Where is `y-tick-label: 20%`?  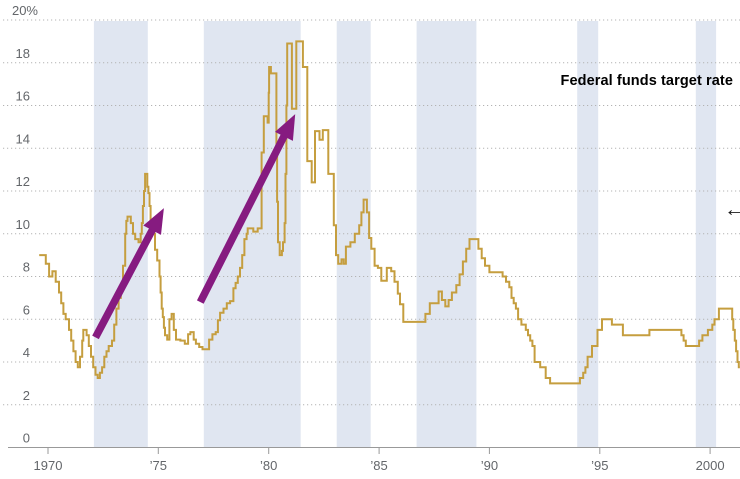
y-tick-label: 20% is located at coordinates (25, 10).